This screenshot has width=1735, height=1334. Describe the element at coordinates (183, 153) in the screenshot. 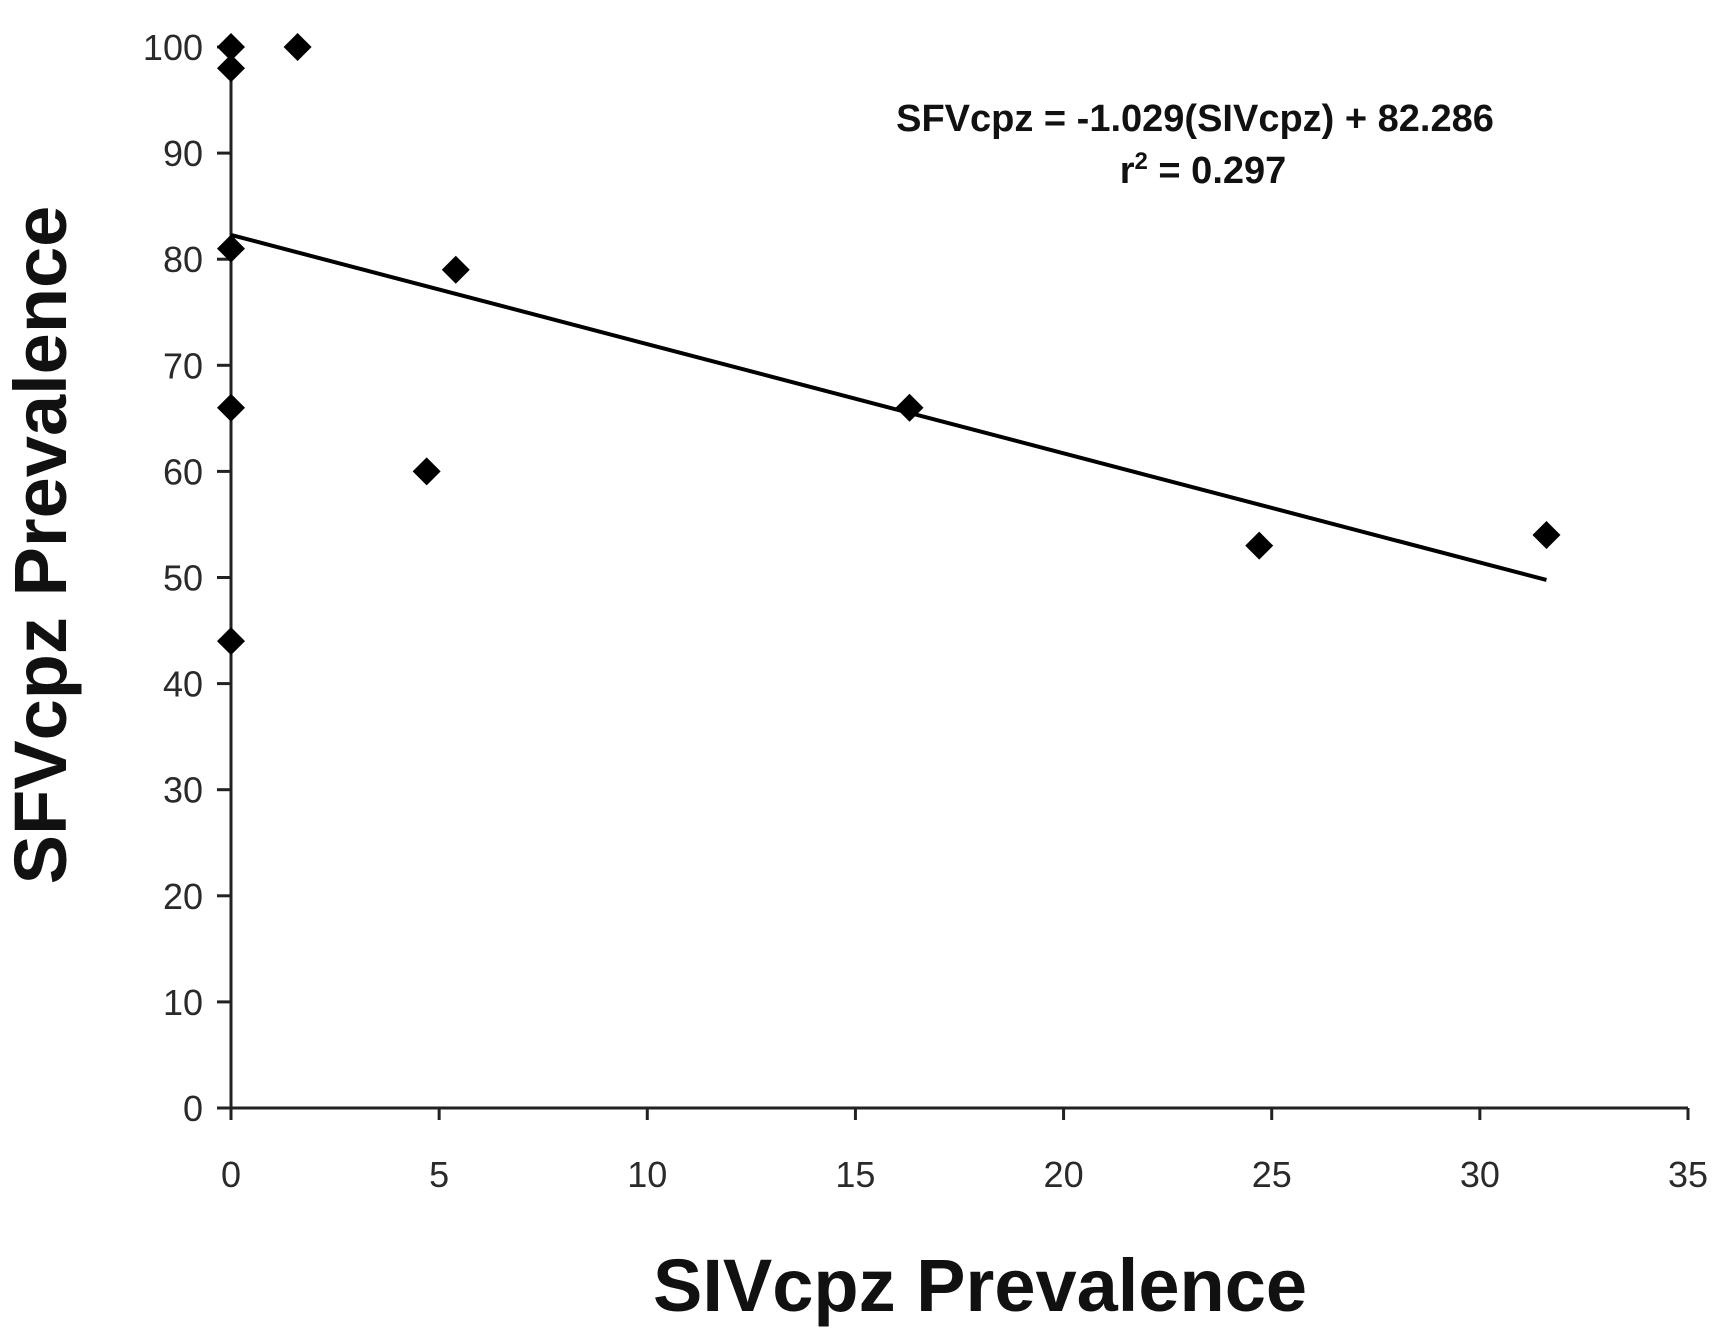

I see `y-tick-label: 90` at that location.